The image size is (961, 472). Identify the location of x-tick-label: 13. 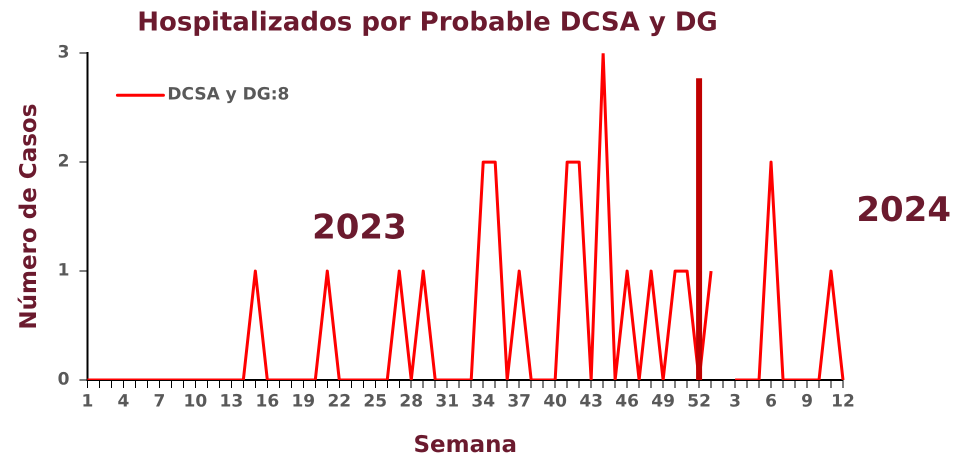
(232, 402).